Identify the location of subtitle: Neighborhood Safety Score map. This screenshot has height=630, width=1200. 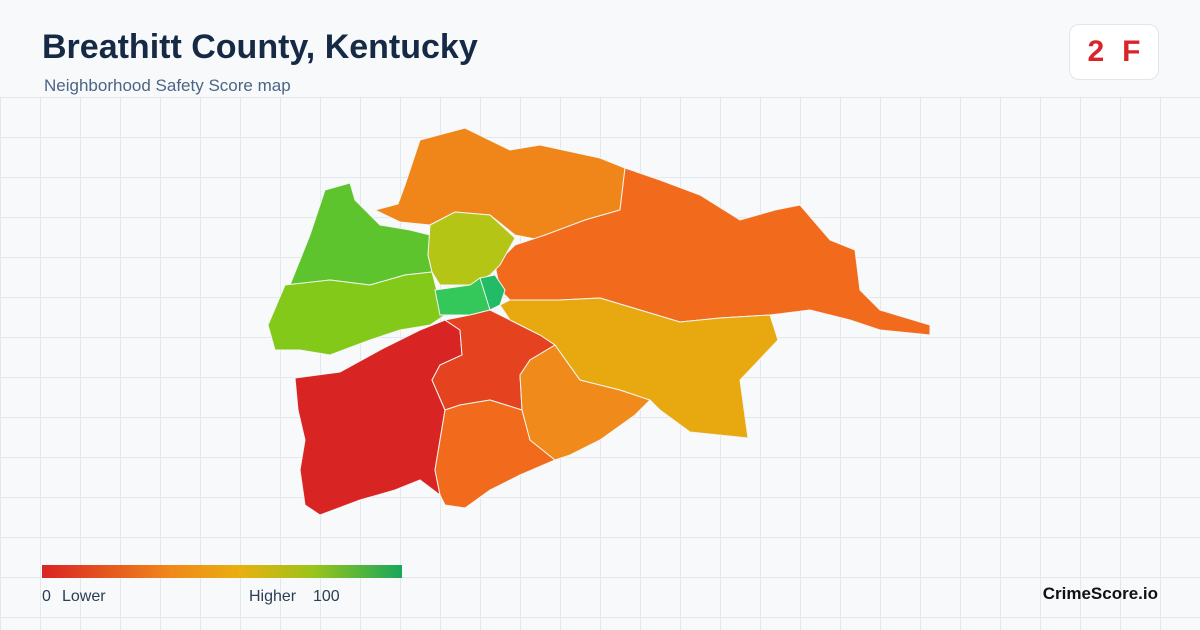
(167, 85).